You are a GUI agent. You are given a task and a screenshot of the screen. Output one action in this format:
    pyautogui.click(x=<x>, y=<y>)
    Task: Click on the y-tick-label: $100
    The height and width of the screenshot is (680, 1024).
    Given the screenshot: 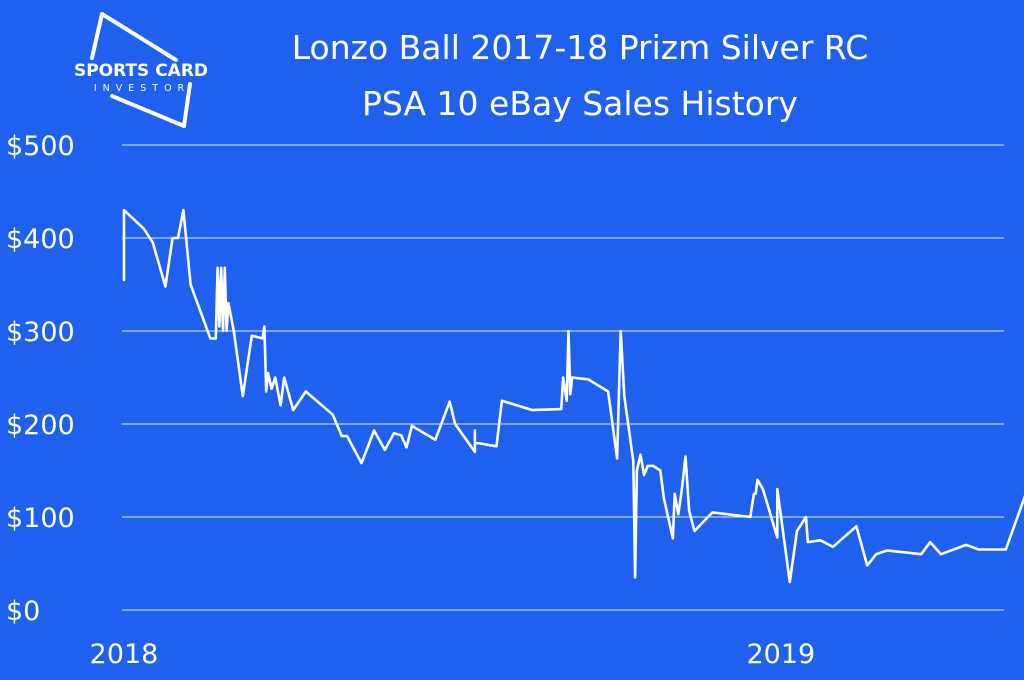 What is the action you would take?
    pyautogui.click(x=40, y=518)
    